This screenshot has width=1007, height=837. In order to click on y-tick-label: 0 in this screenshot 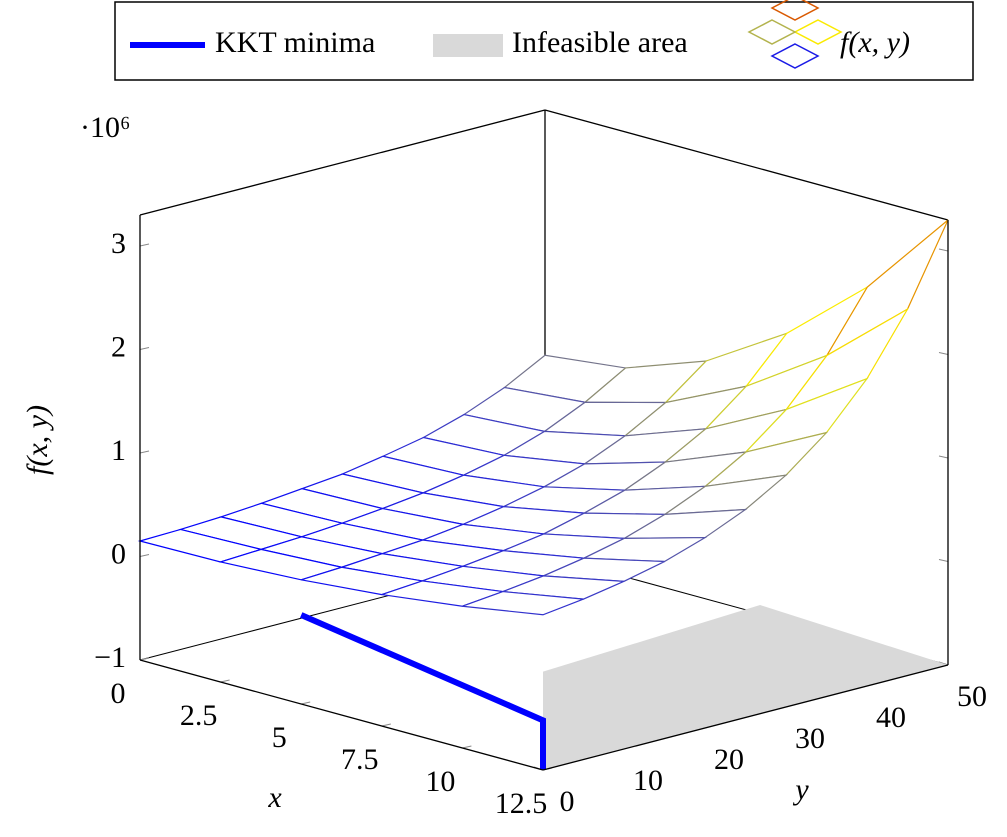, I will do `click(567, 801)`.